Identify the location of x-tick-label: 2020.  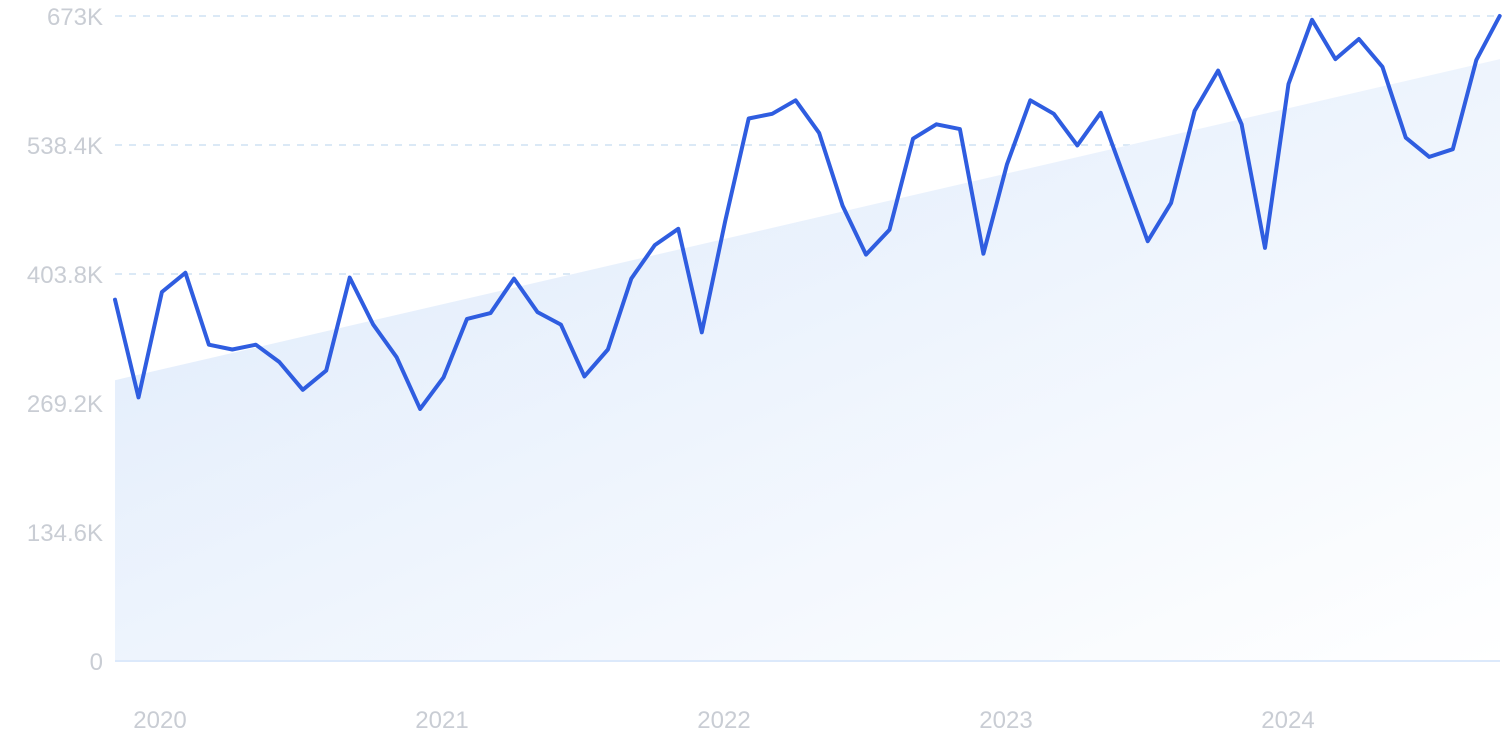
(159, 720).